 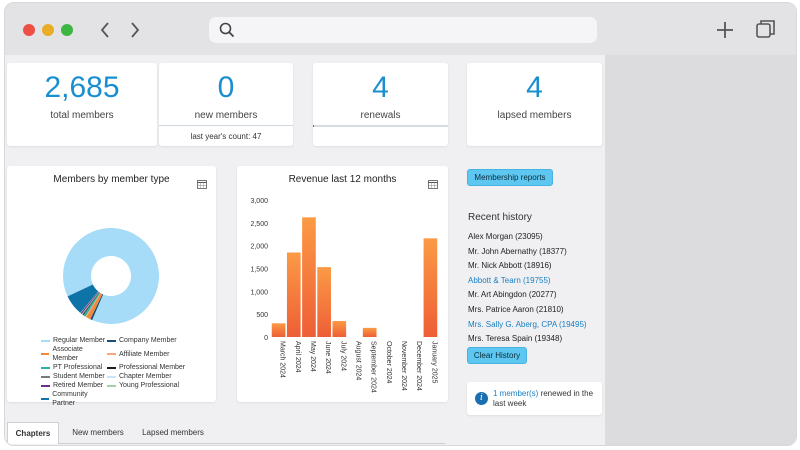 I want to click on tab-chapters: Chapters, so click(x=33, y=433).